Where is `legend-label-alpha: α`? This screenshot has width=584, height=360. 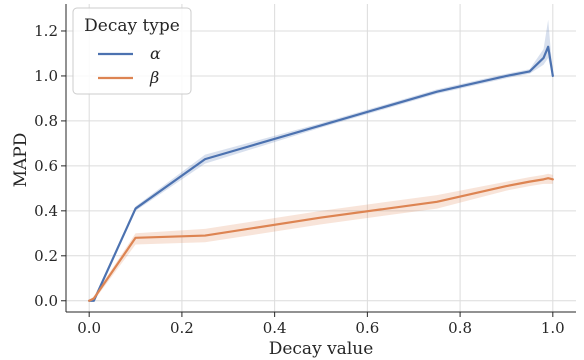
legend-label-alpha: α is located at coordinates (155, 53).